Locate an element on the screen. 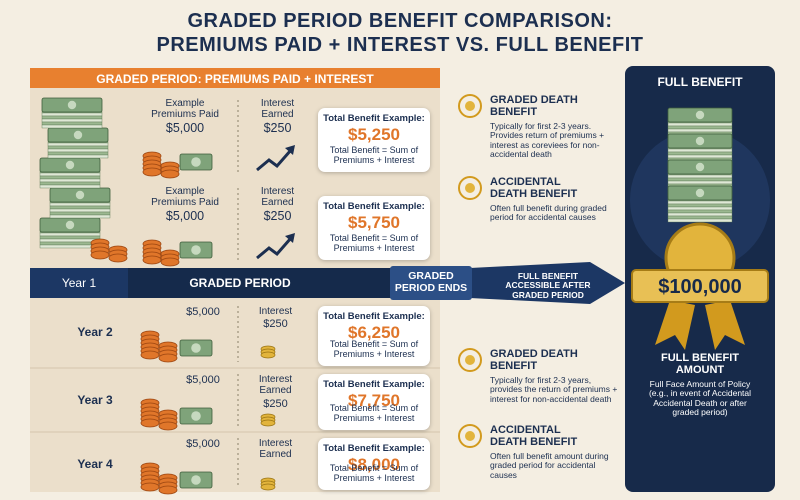 Image resolution: width=800 pixels, height=500 pixels. title: GRADED PERIOD BENEFIT COMPARISON: is located at coordinates (400, 21).